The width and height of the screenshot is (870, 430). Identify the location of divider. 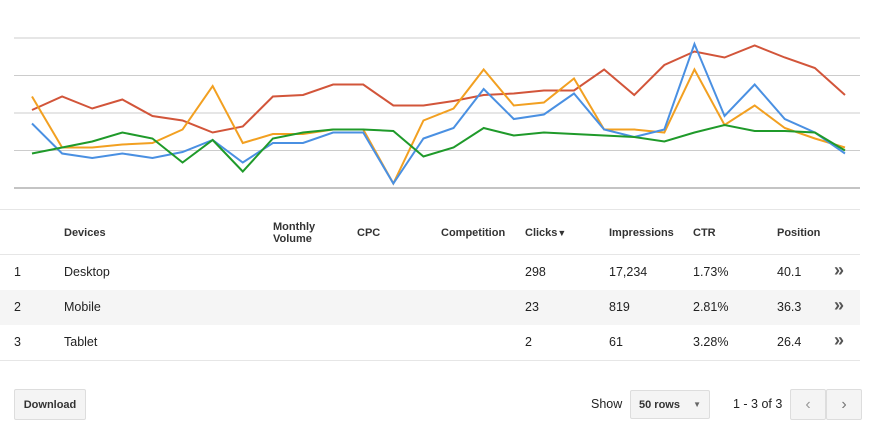
(430, 209).